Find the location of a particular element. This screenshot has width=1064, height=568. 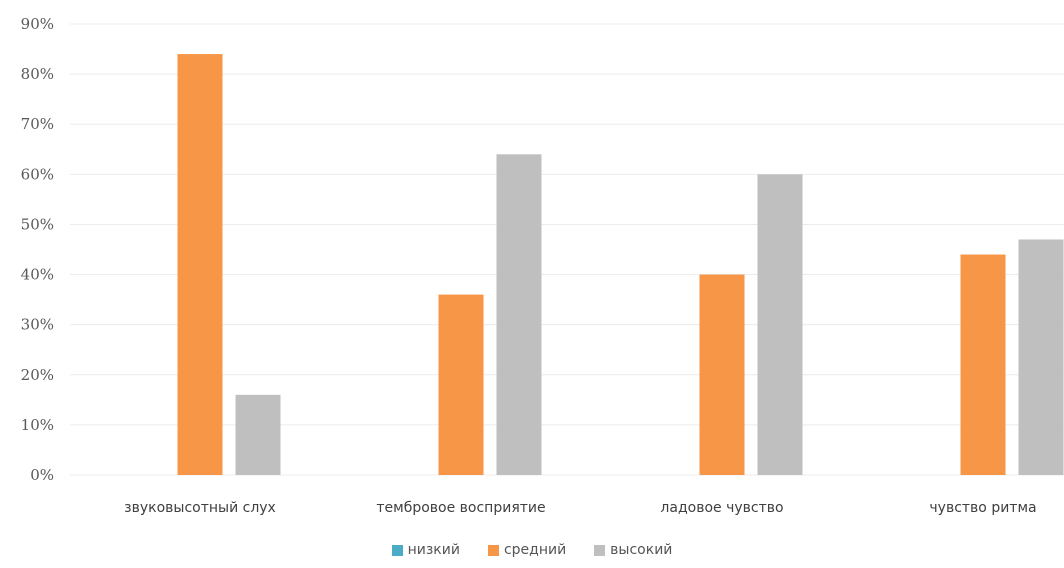

y-tick-label: 10% is located at coordinates (37, 425).